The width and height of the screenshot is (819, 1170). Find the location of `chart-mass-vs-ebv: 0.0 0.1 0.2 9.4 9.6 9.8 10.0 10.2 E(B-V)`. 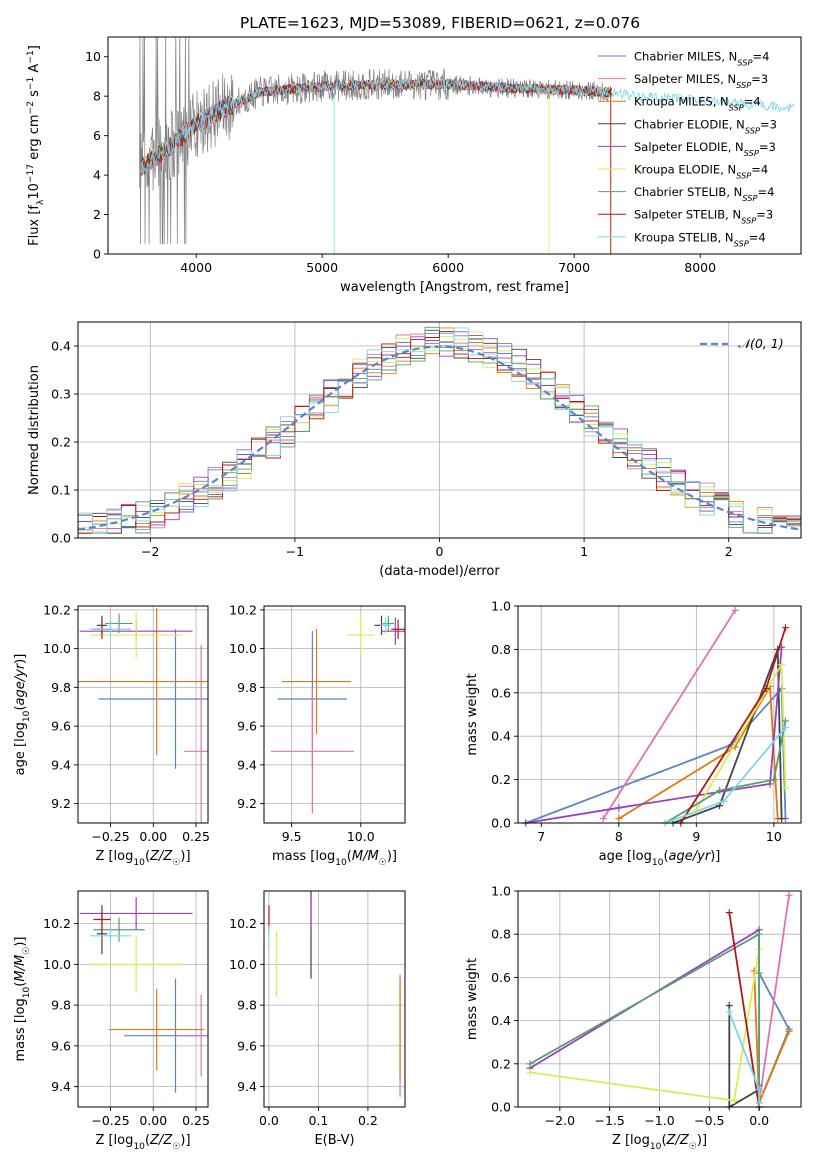

chart-mass-vs-ebv: 0.0 0.1 0.2 9.4 9.6 9.8 10.0 10.2 E(B-V) is located at coordinates (317, 1019).